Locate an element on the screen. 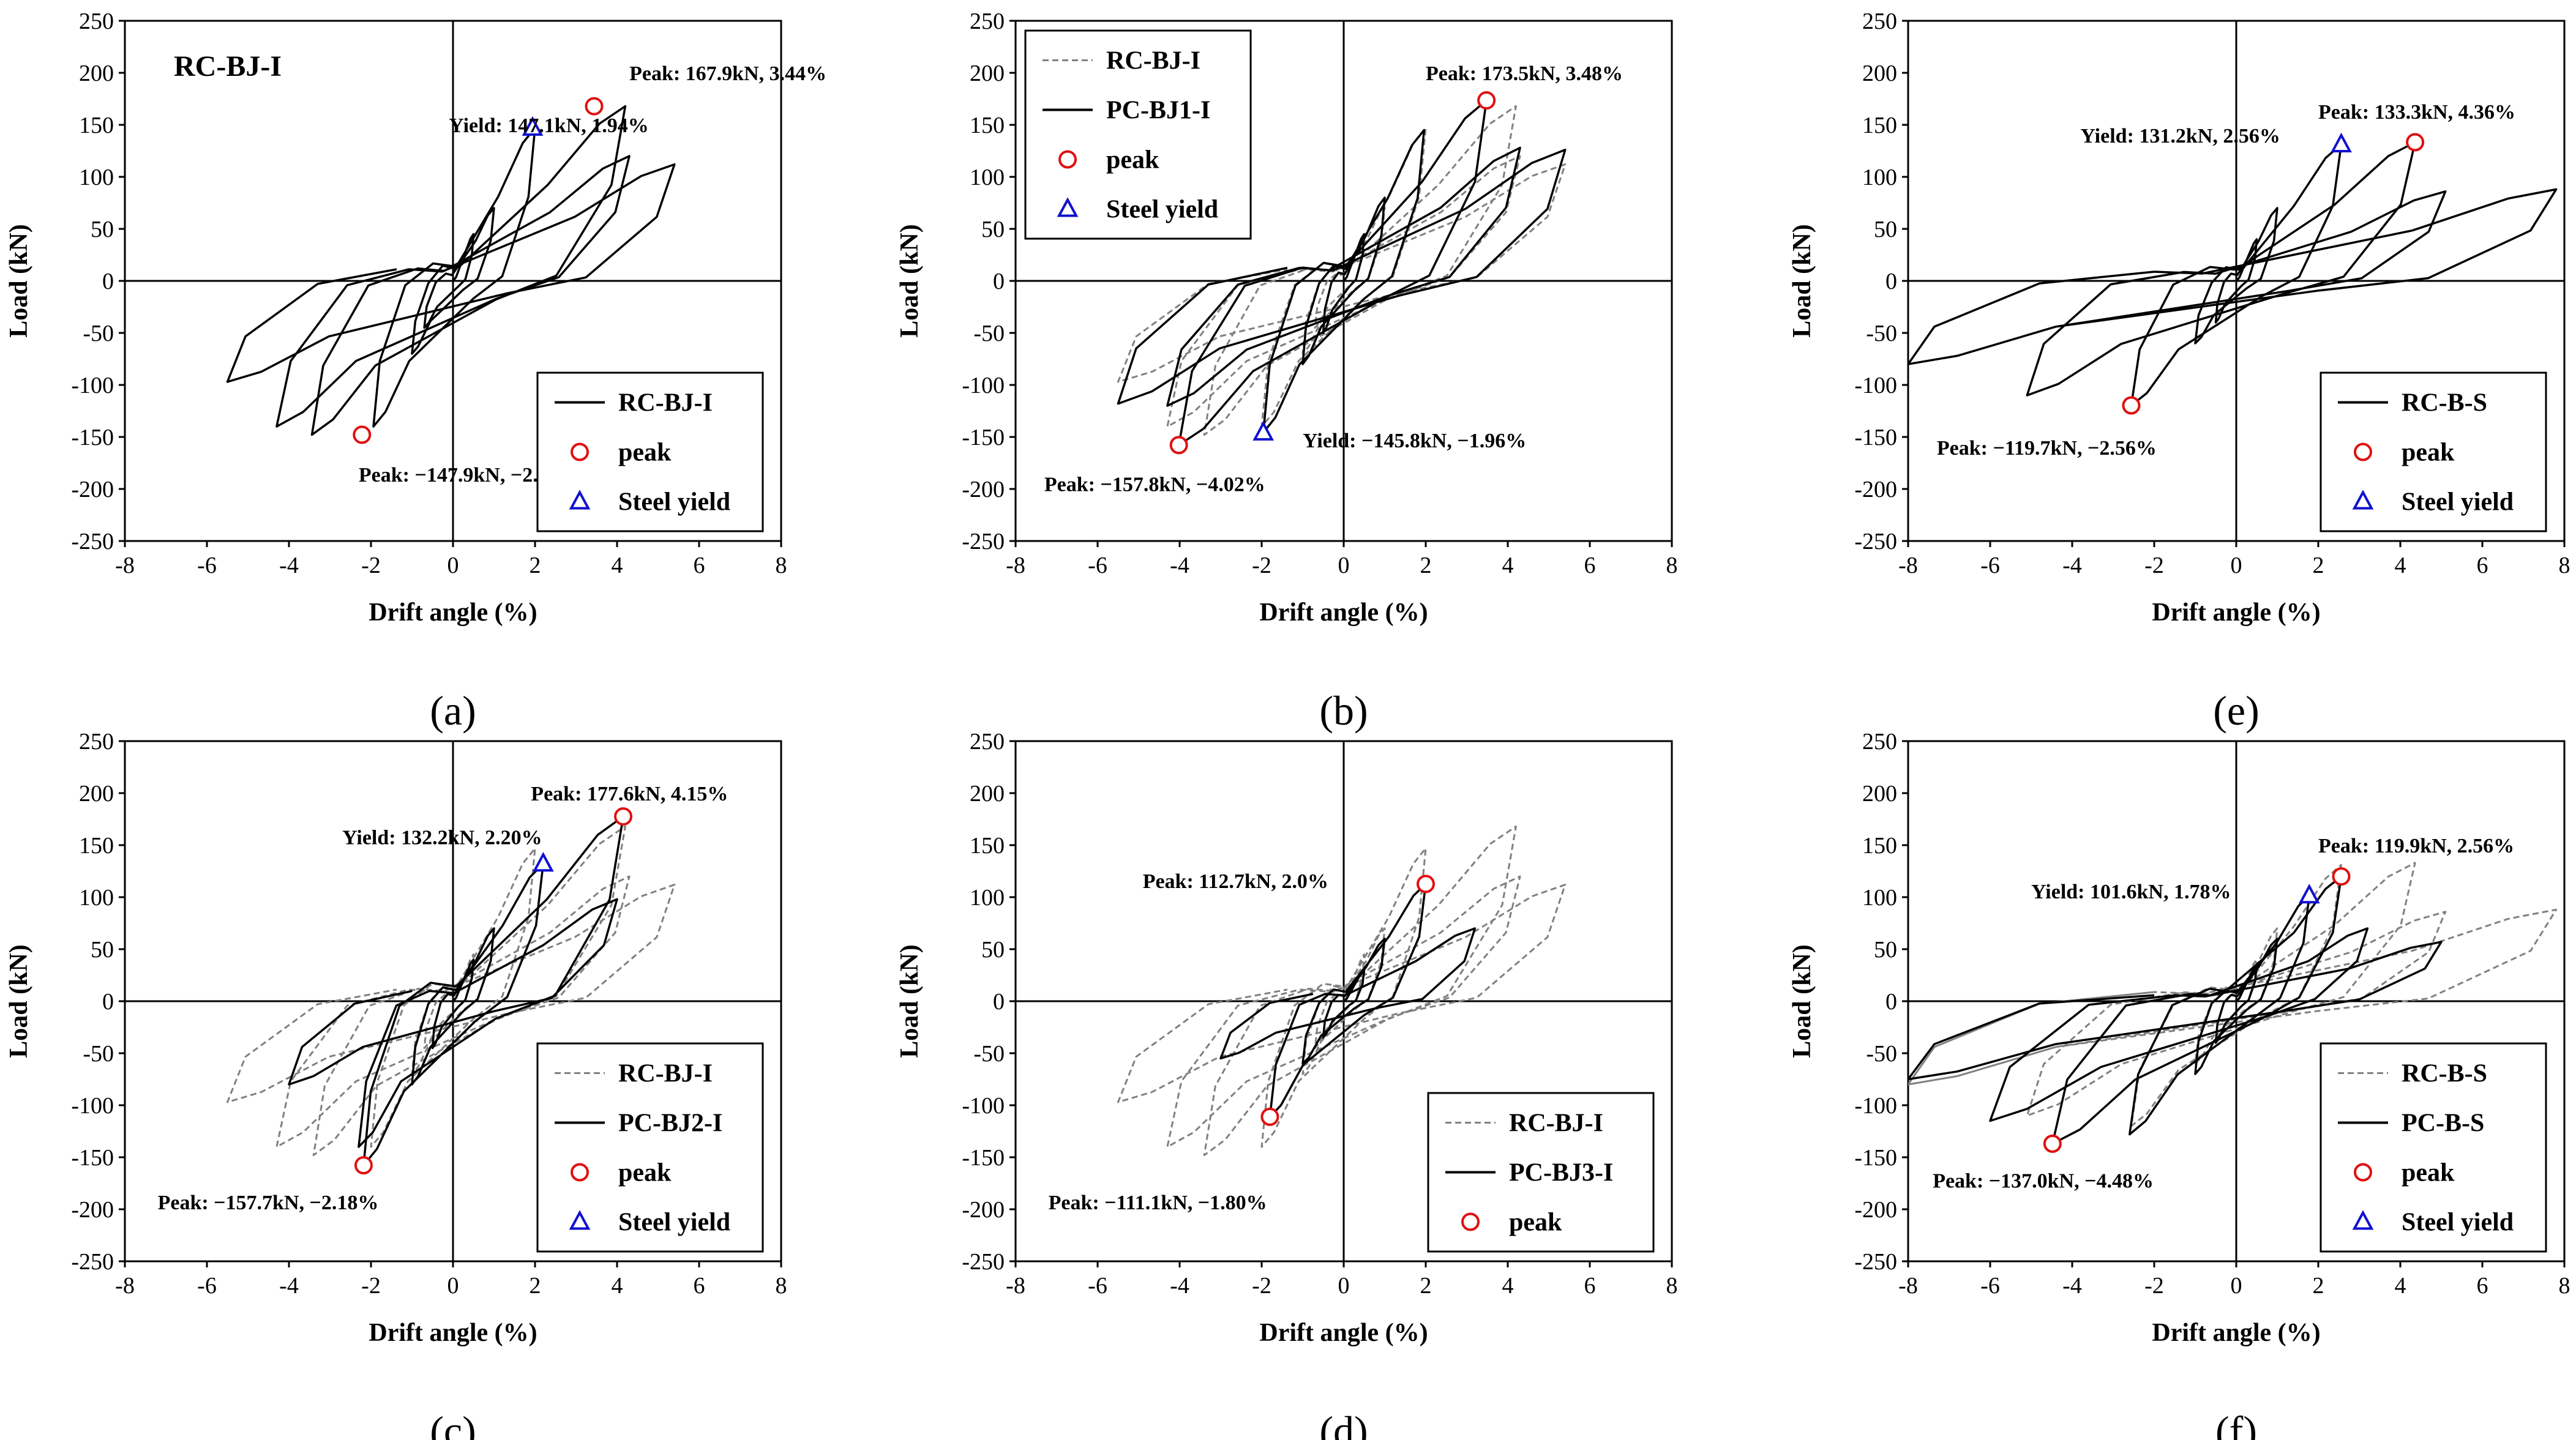 This screenshot has width=2576, height=1440. legend-label: Steel yield is located at coordinates (1162, 210).